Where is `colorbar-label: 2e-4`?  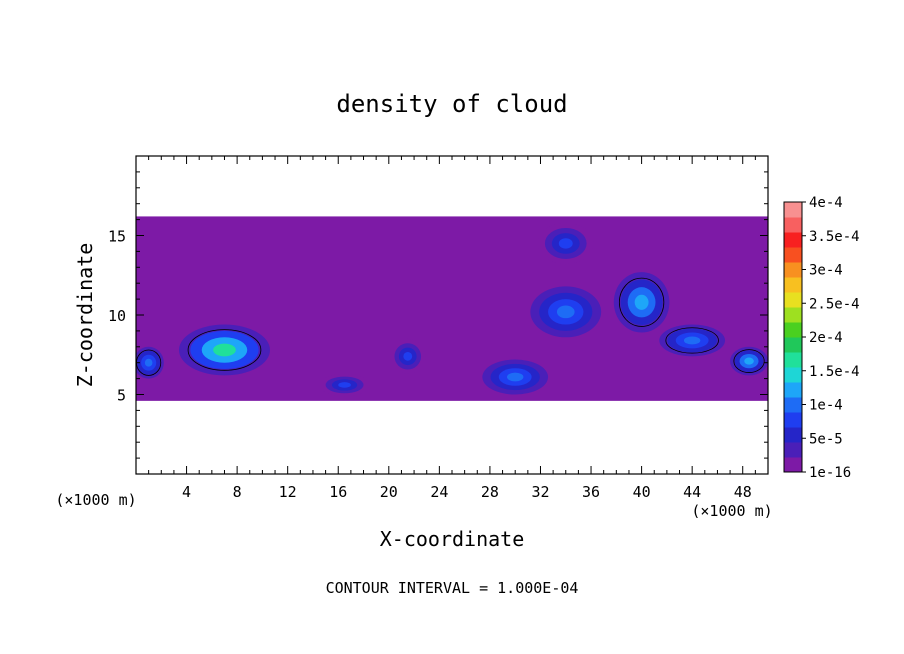
colorbar-label: 2e-4 is located at coordinates (826, 338).